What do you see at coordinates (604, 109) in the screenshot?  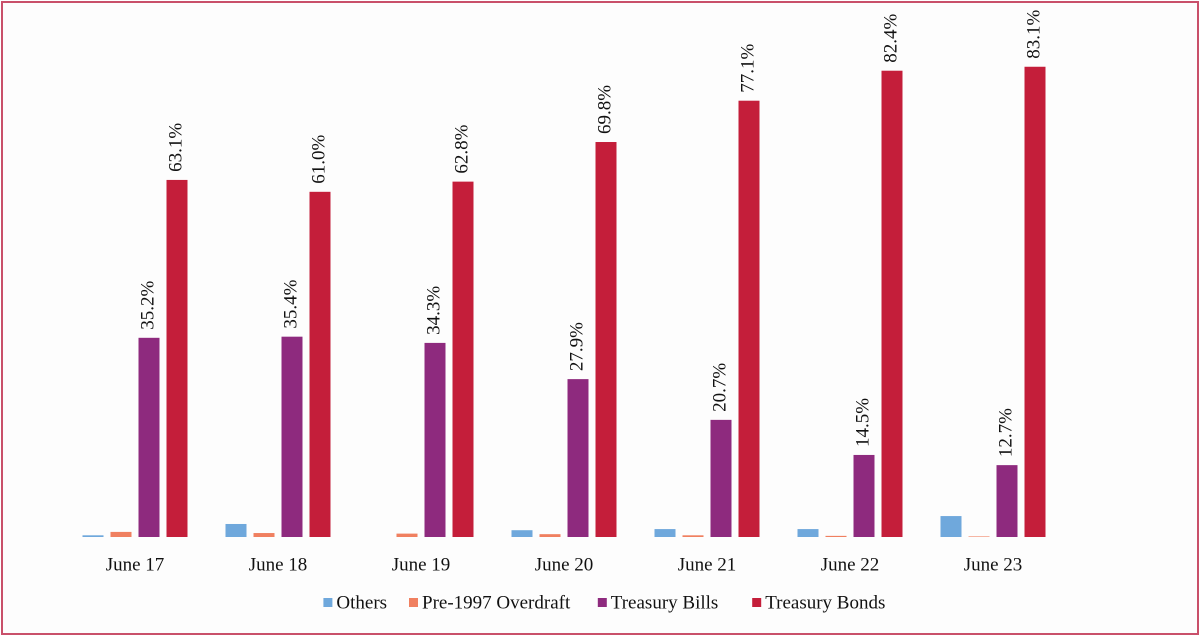 I see `value-label: 69.8%` at bounding box center [604, 109].